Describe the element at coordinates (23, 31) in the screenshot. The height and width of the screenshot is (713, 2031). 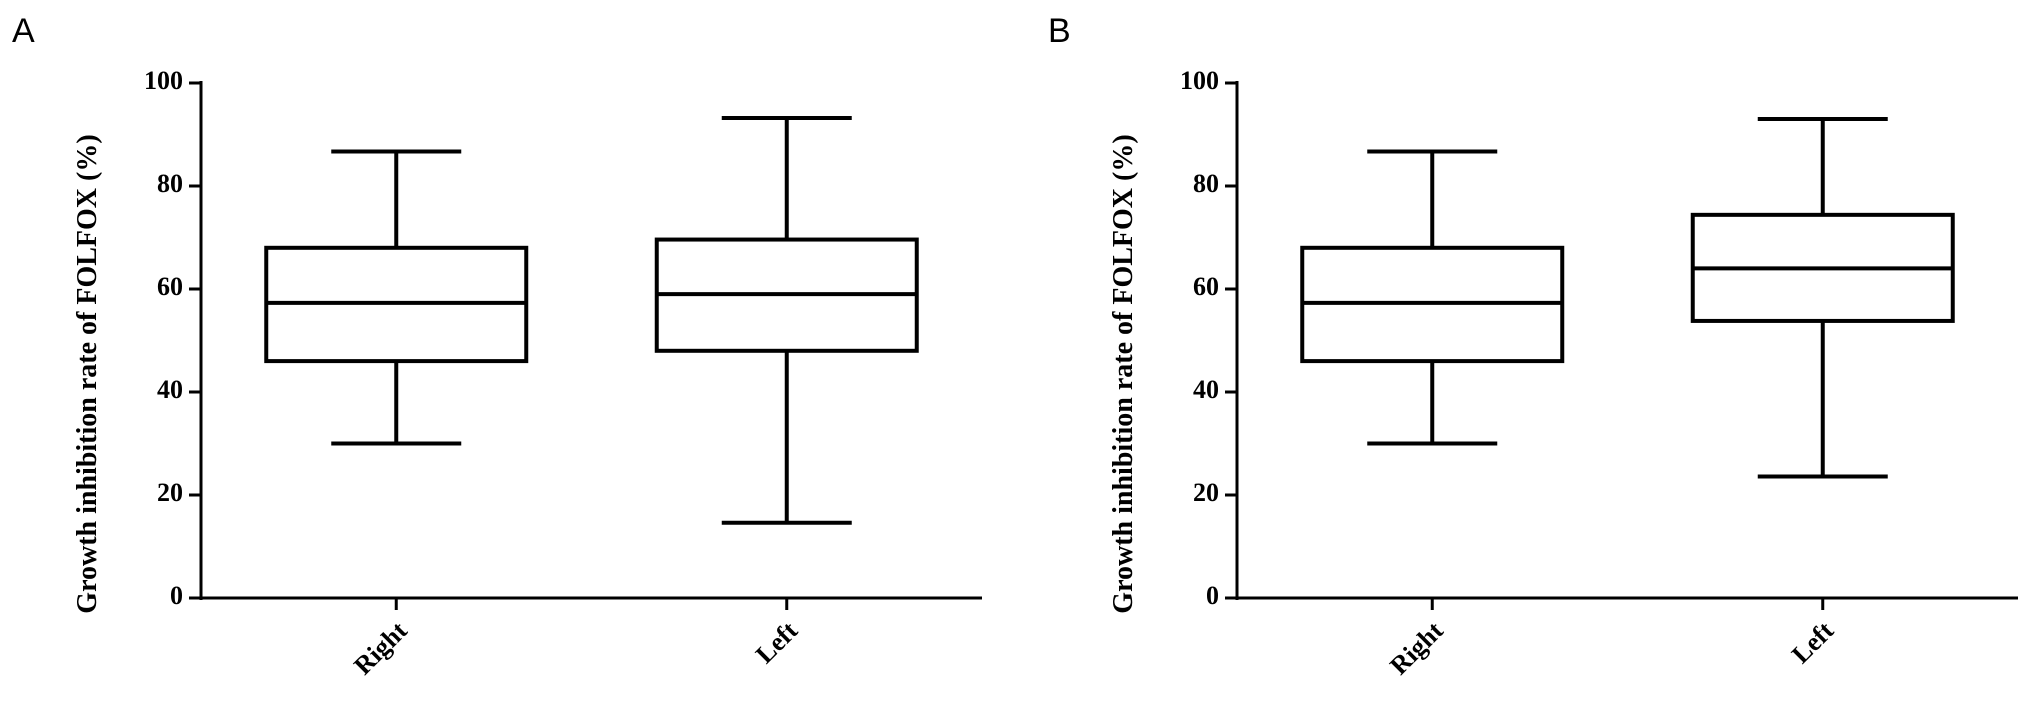
I see `panel-label: A` at that location.